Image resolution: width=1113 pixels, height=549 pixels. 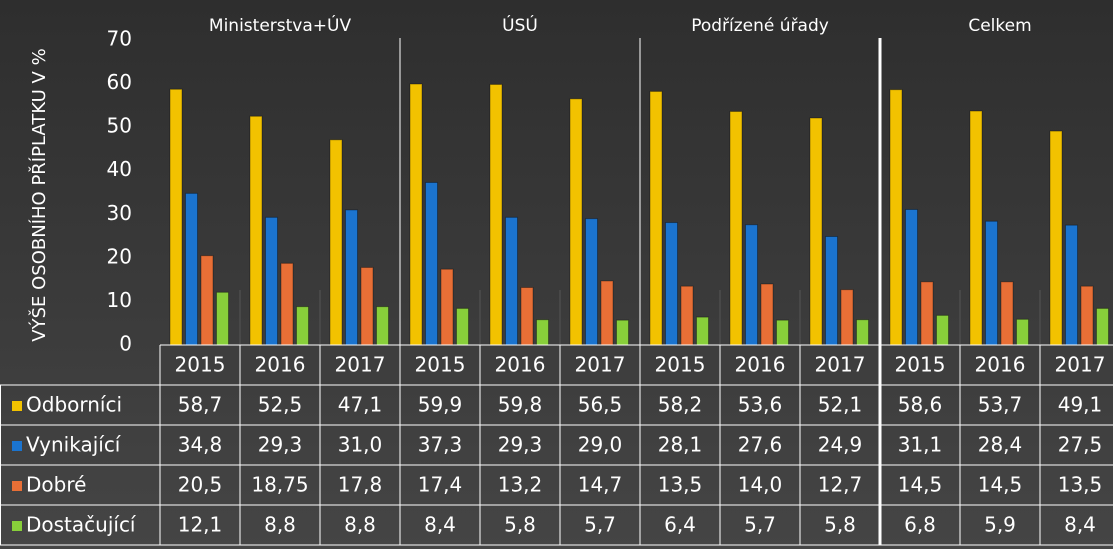 I want to click on data-label: 47,1, so click(x=360, y=405).